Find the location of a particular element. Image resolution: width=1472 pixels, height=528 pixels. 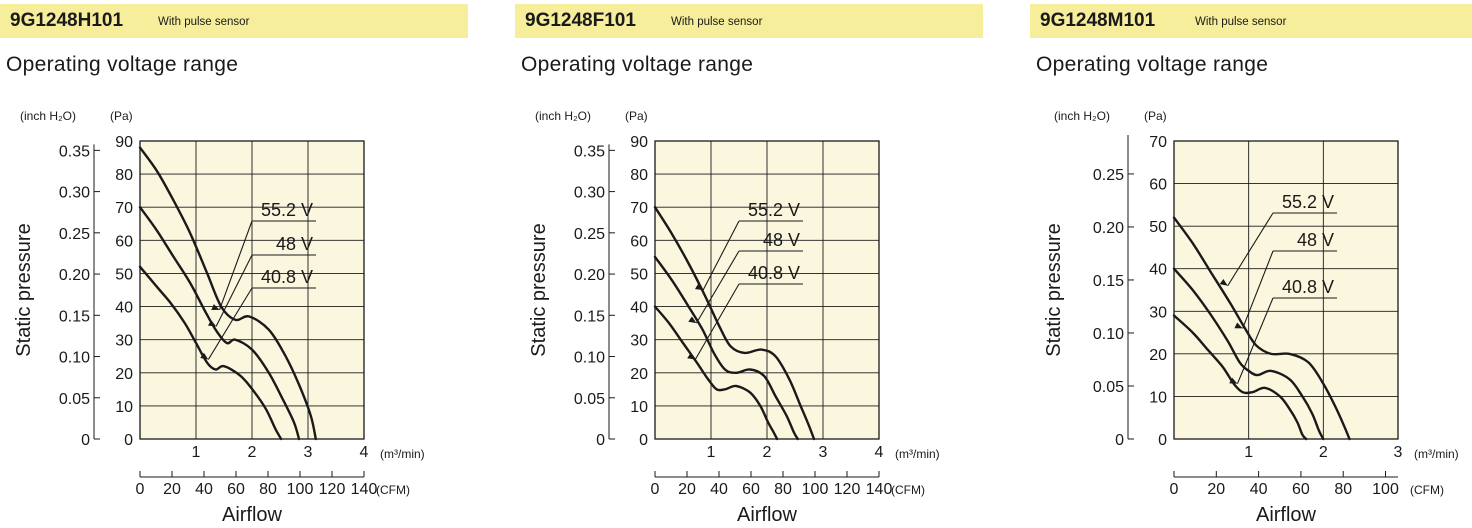

x-tick-label-m3: 2 is located at coordinates (1323, 452).